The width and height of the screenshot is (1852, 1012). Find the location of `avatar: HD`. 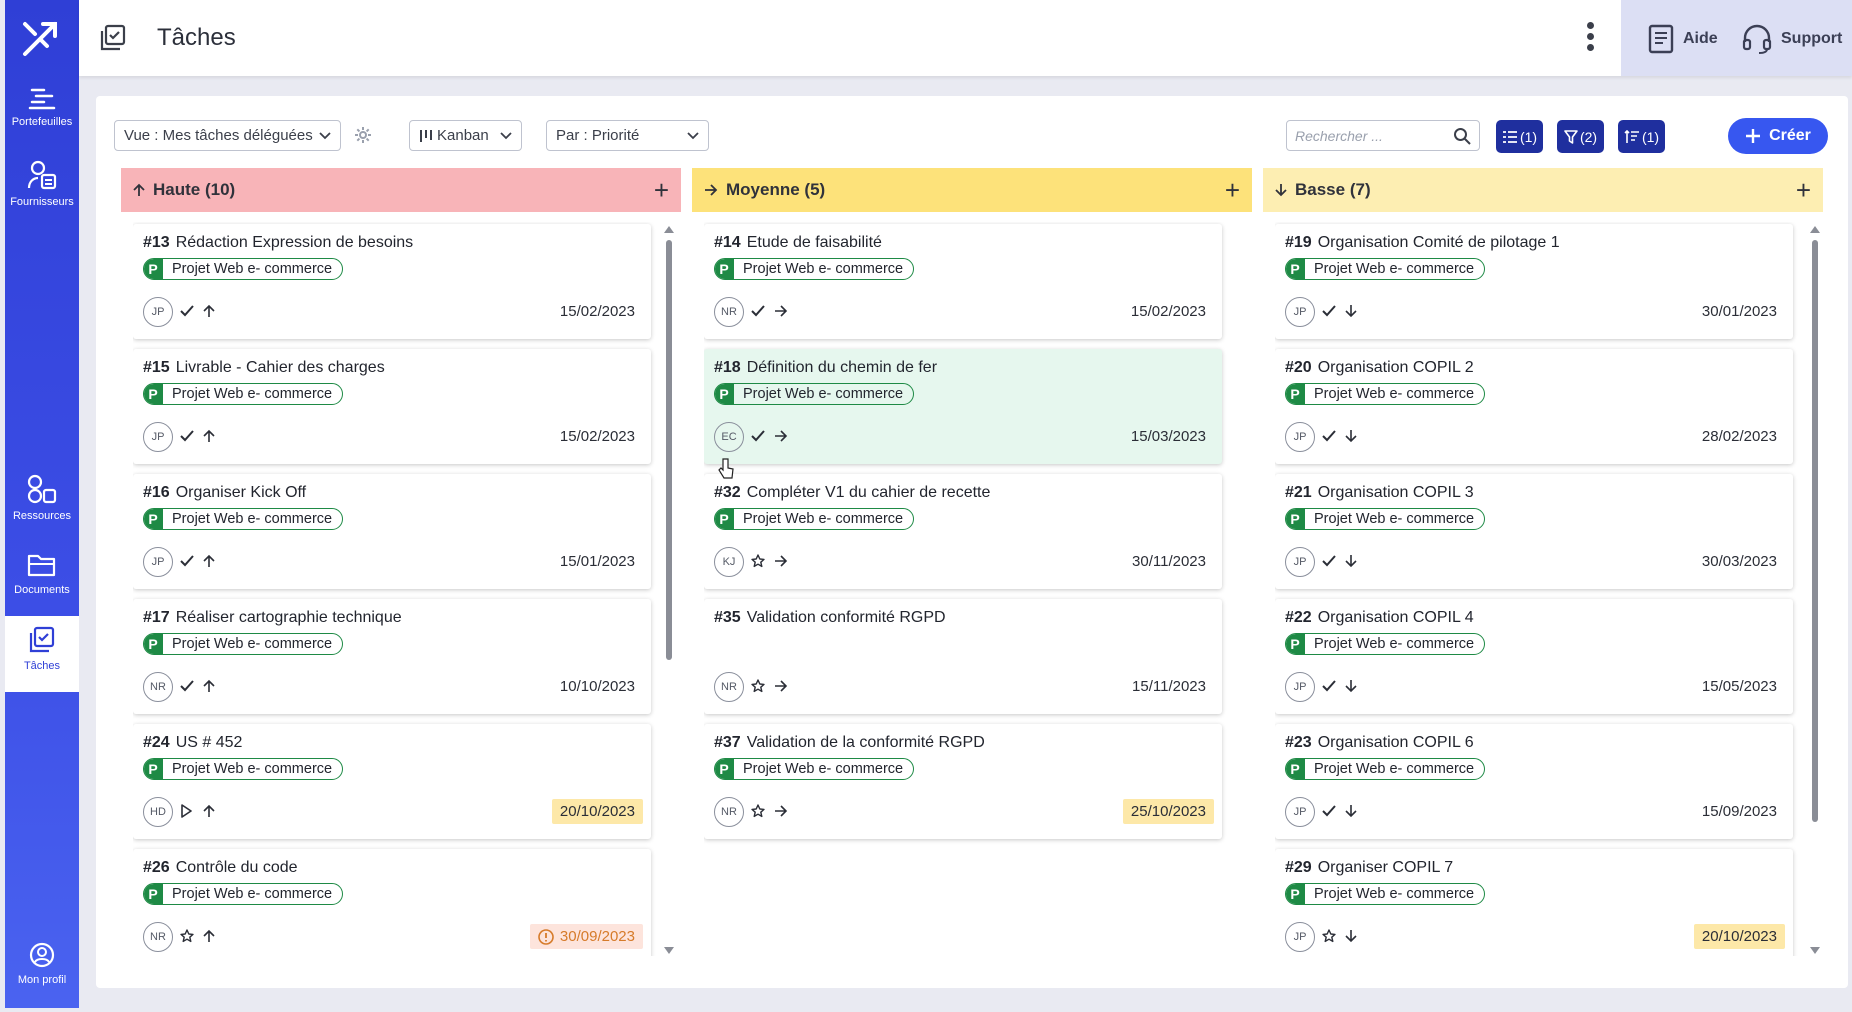

avatar: HD is located at coordinates (158, 812).